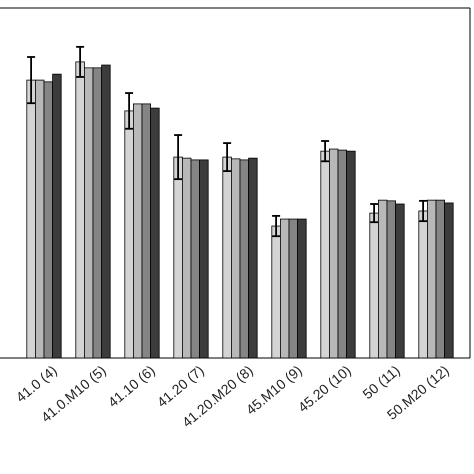 This screenshot has height=474, width=474. Describe the element at coordinates (380, 382) in the screenshot. I see `x-tick-label: 50 (11)` at that location.